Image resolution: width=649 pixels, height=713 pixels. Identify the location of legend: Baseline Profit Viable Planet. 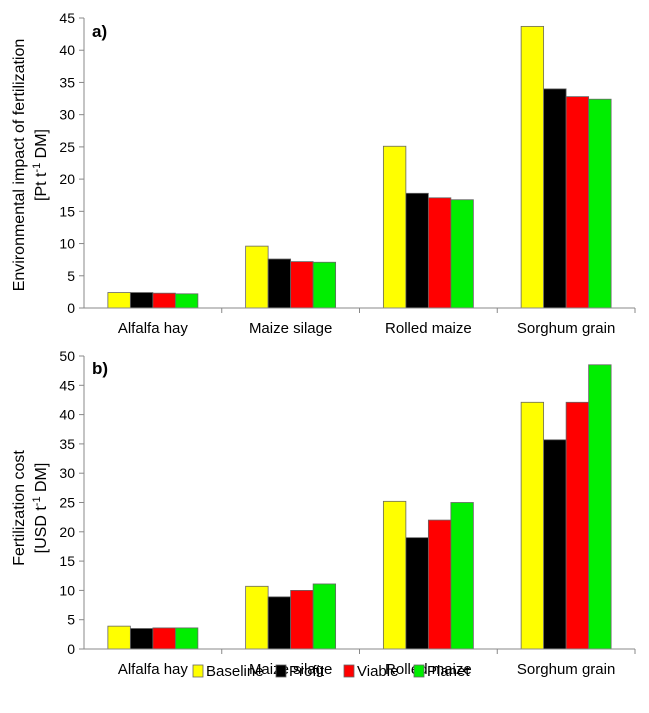
(331, 671).